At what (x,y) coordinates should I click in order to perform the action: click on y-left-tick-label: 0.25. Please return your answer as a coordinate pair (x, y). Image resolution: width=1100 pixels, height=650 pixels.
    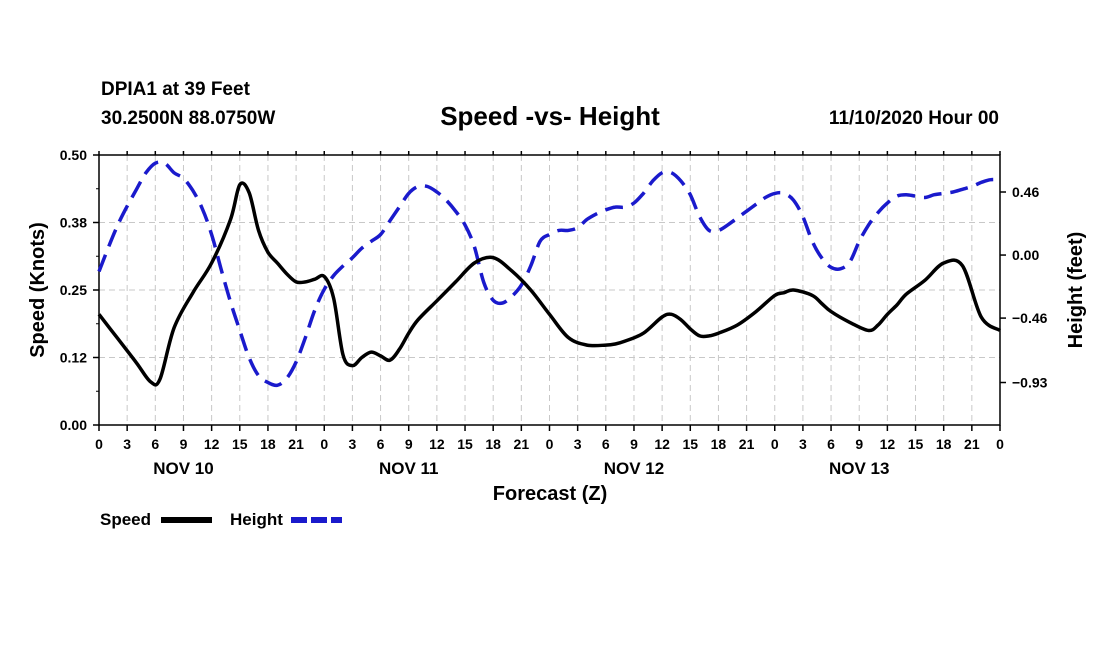
    Looking at the image, I should click on (73, 290).